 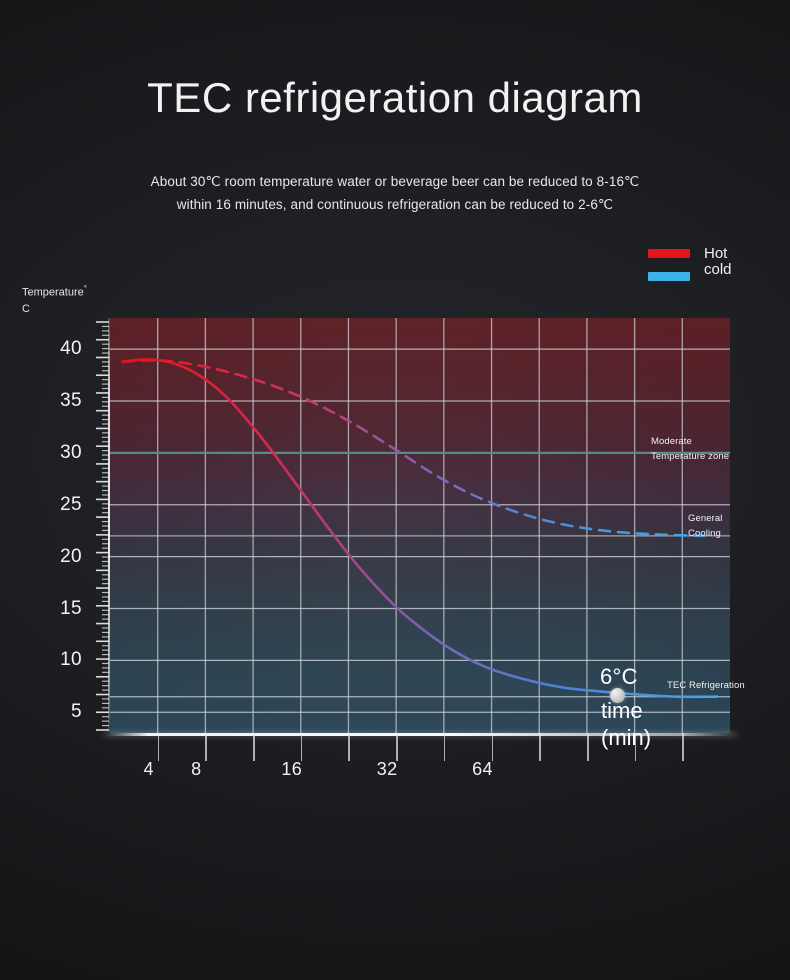 What do you see at coordinates (71, 608) in the screenshot?
I see `y-tick-label-15: 15` at bounding box center [71, 608].